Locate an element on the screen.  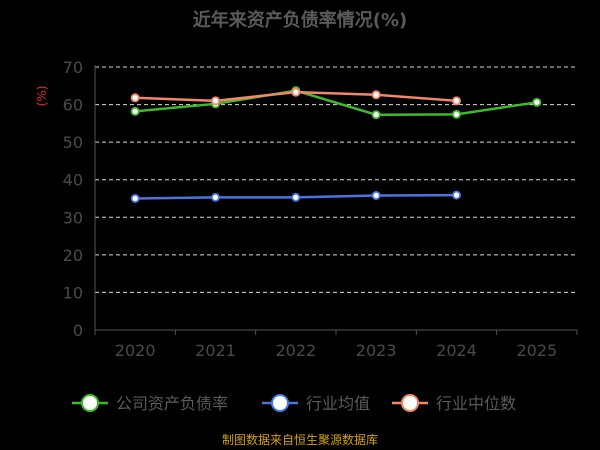
legend-item-0: 公司资产负债率 is located at coordinates (150, 403).